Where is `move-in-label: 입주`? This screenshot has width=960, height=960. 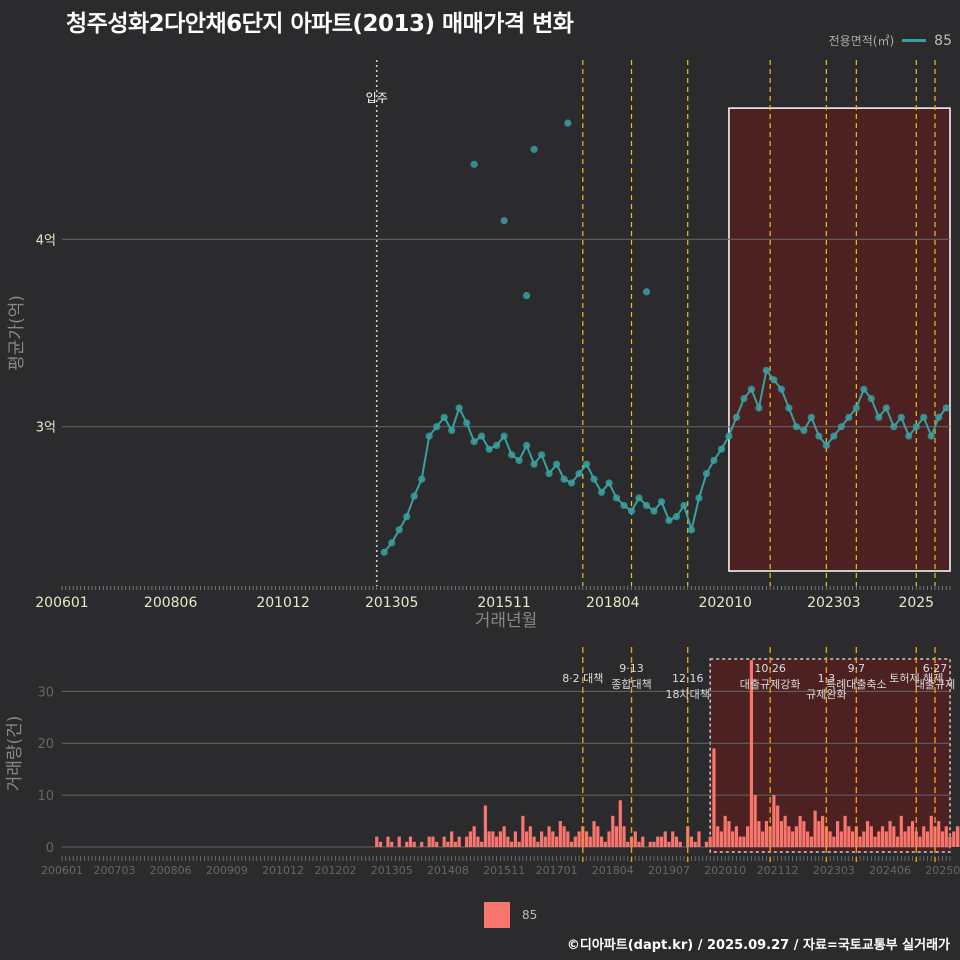
move-in-label: 입주 is located at coordinates (377, 98).